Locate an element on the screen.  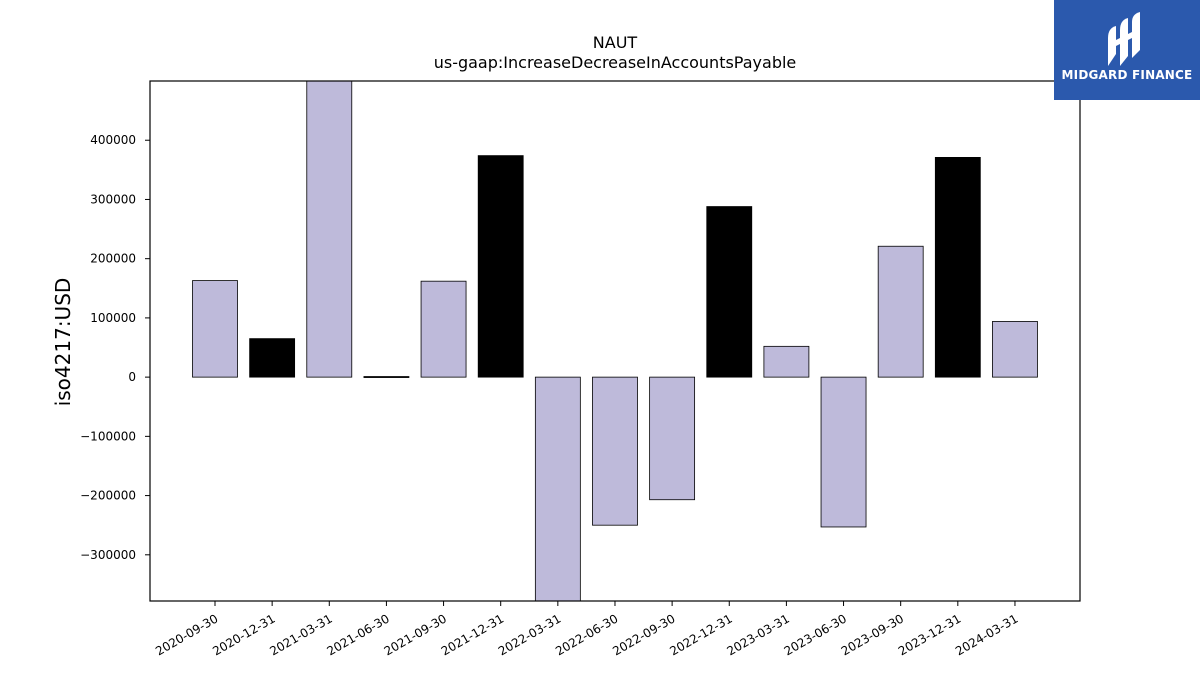
y-tick-label: −100000 is located at coordinates (108, 436).